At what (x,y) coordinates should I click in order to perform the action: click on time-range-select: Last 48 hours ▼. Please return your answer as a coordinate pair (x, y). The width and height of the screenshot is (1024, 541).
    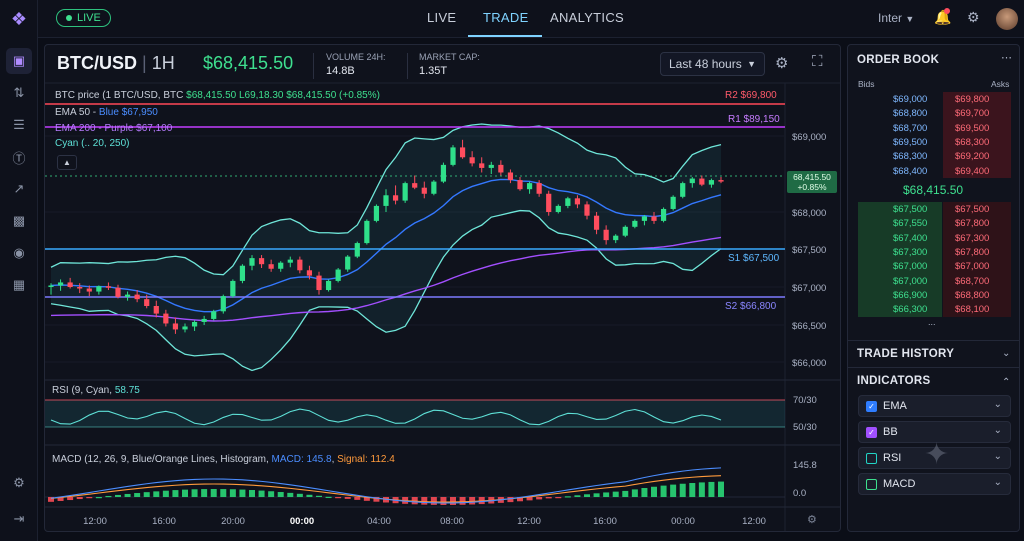
    Looking at the image, I should click on (712, 64).